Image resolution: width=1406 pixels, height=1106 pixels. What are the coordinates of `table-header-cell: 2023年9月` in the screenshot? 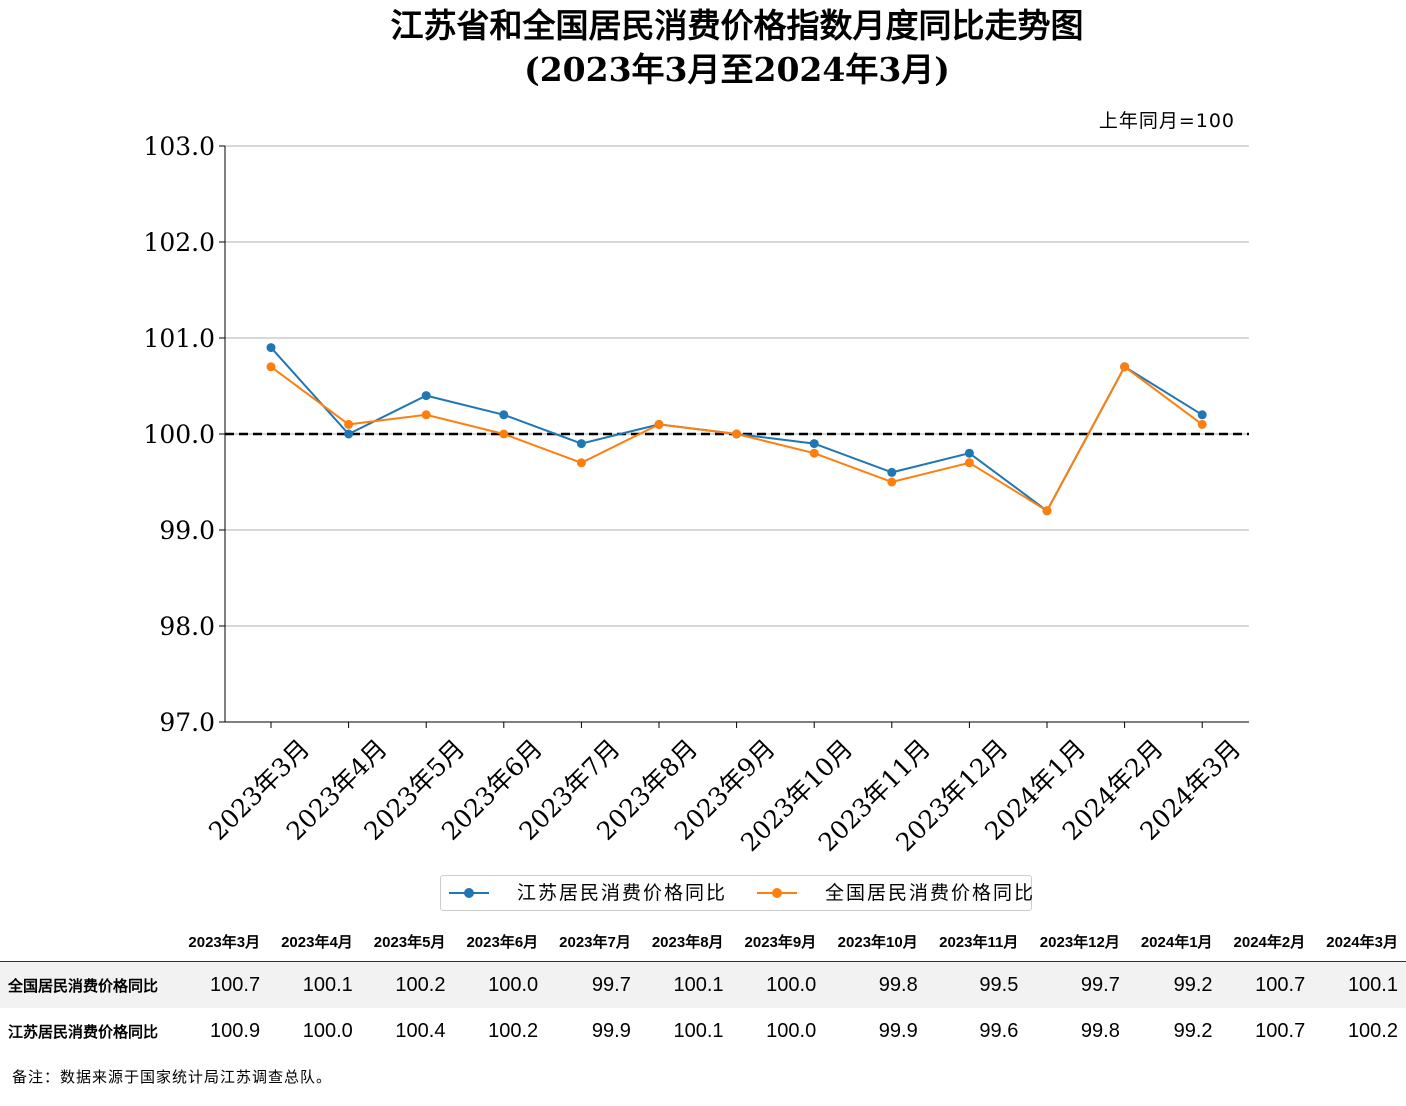 It's located at (778, 942).